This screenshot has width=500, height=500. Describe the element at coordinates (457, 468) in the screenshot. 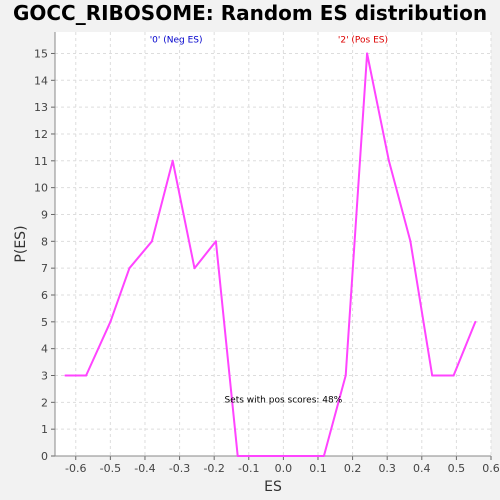

I see `x-tick-label: 0.5` at that location.